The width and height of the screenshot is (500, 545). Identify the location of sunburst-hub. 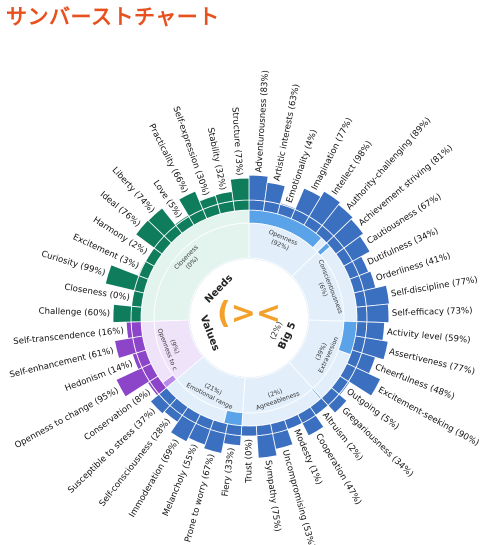
(249, 318).